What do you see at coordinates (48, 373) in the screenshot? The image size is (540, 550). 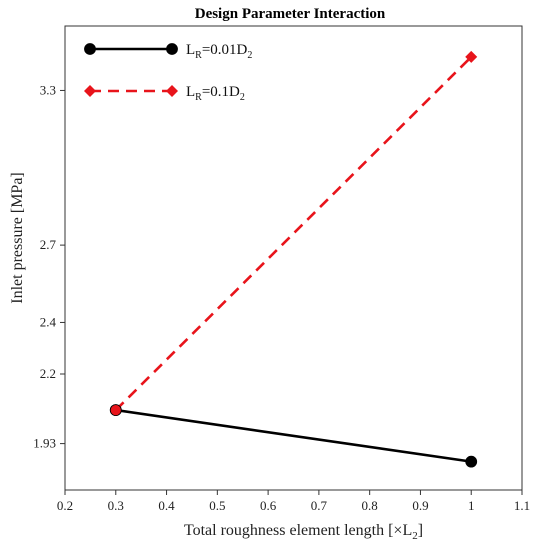 I see `y-tick-label: 2.2` at bounding box center [48, 373].